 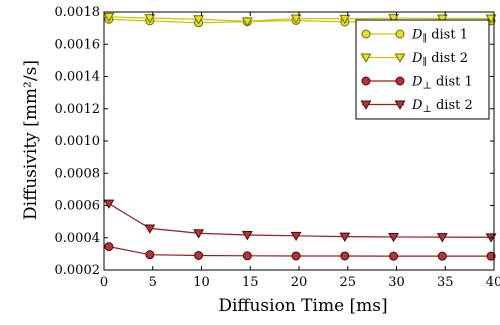 I want to click on legend: D∥ dist 1 D∥ dist 2 D⊥ dist 1 D⊥ dist 2, so click(x=422, y=69).